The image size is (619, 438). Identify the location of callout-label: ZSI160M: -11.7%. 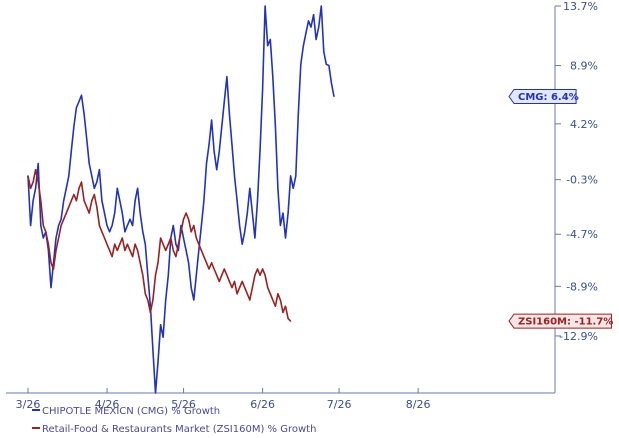
(565, 322).